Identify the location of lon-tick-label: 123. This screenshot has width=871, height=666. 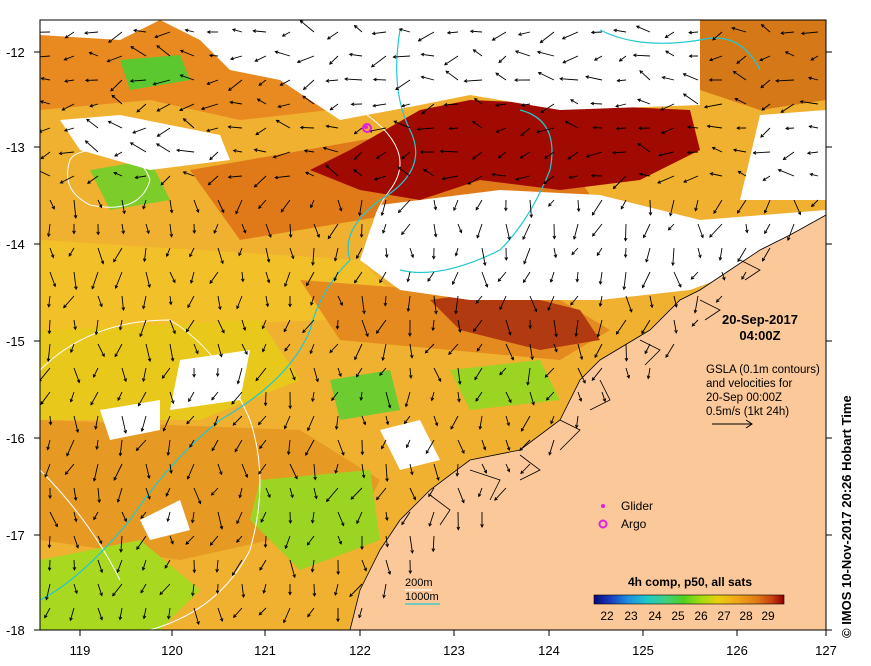
(454, 650).